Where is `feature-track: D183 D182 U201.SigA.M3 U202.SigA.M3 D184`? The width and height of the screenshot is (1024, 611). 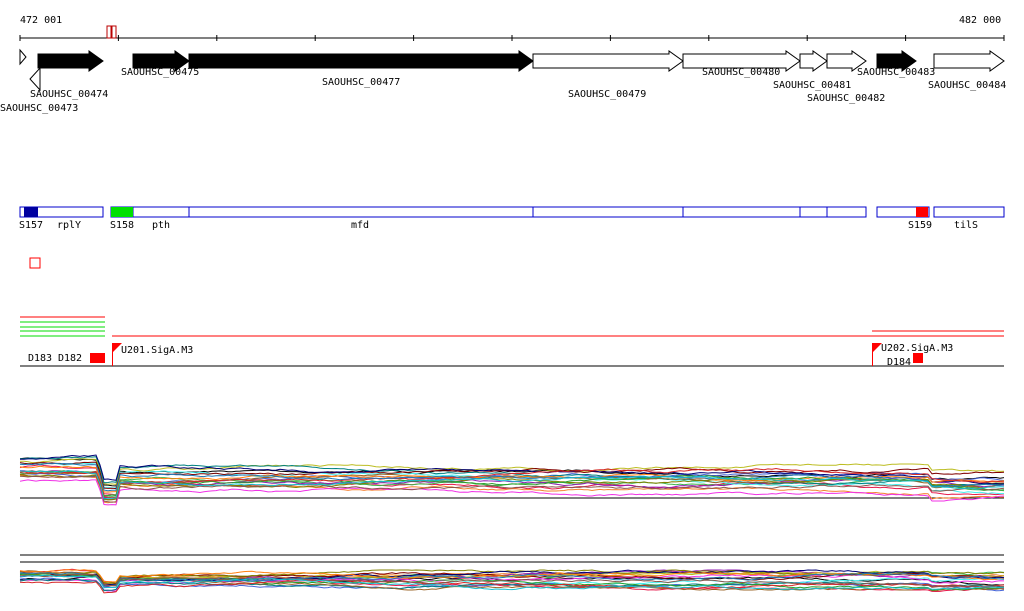
feature-track: D183 D182 U201.SigA.M3 U202.SigA.M3 D184 is located at coordinates (512, 342).